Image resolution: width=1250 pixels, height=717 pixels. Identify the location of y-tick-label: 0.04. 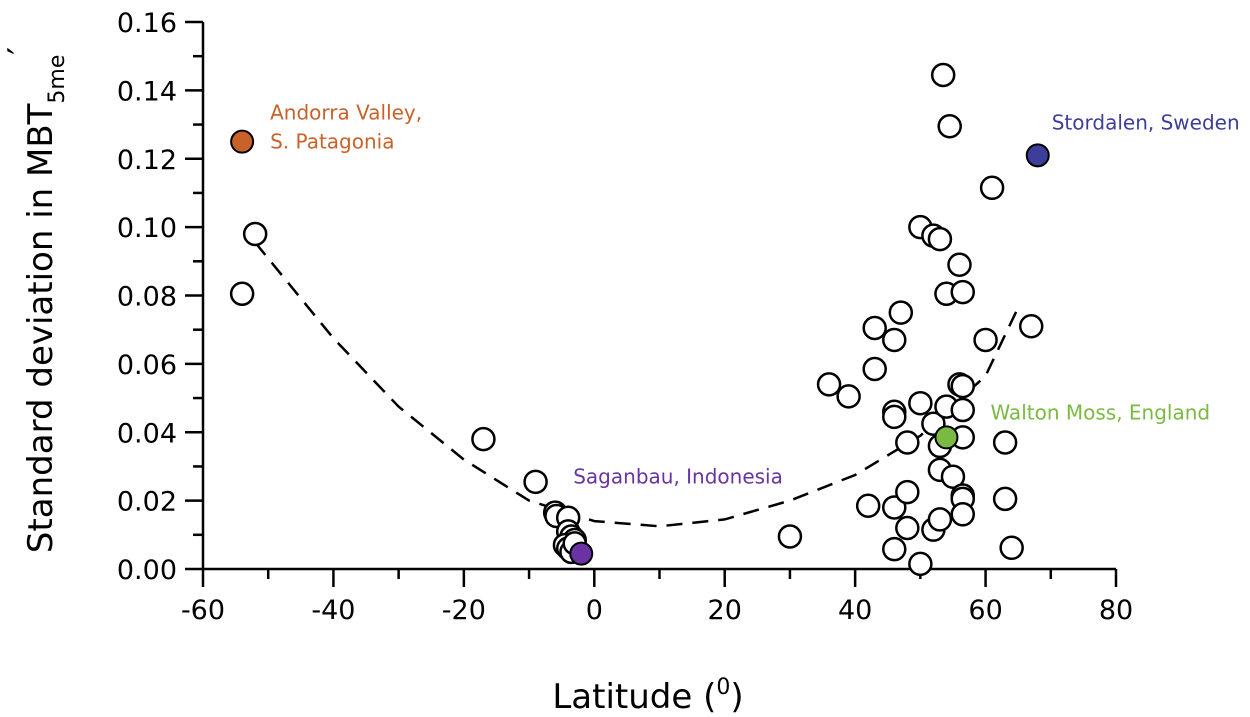
(147, 433).